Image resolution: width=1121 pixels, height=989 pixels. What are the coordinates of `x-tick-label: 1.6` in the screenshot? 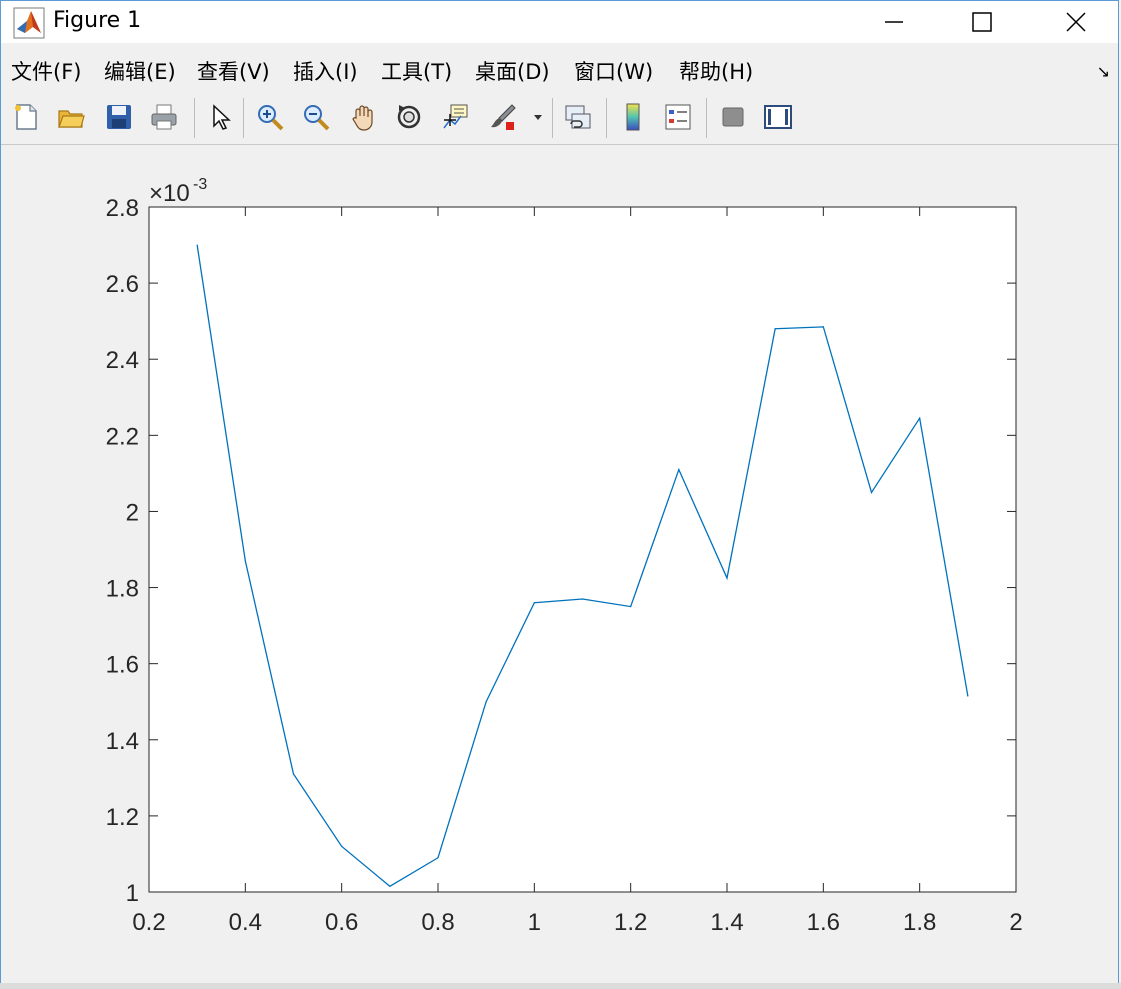 It's located at (823, 922).